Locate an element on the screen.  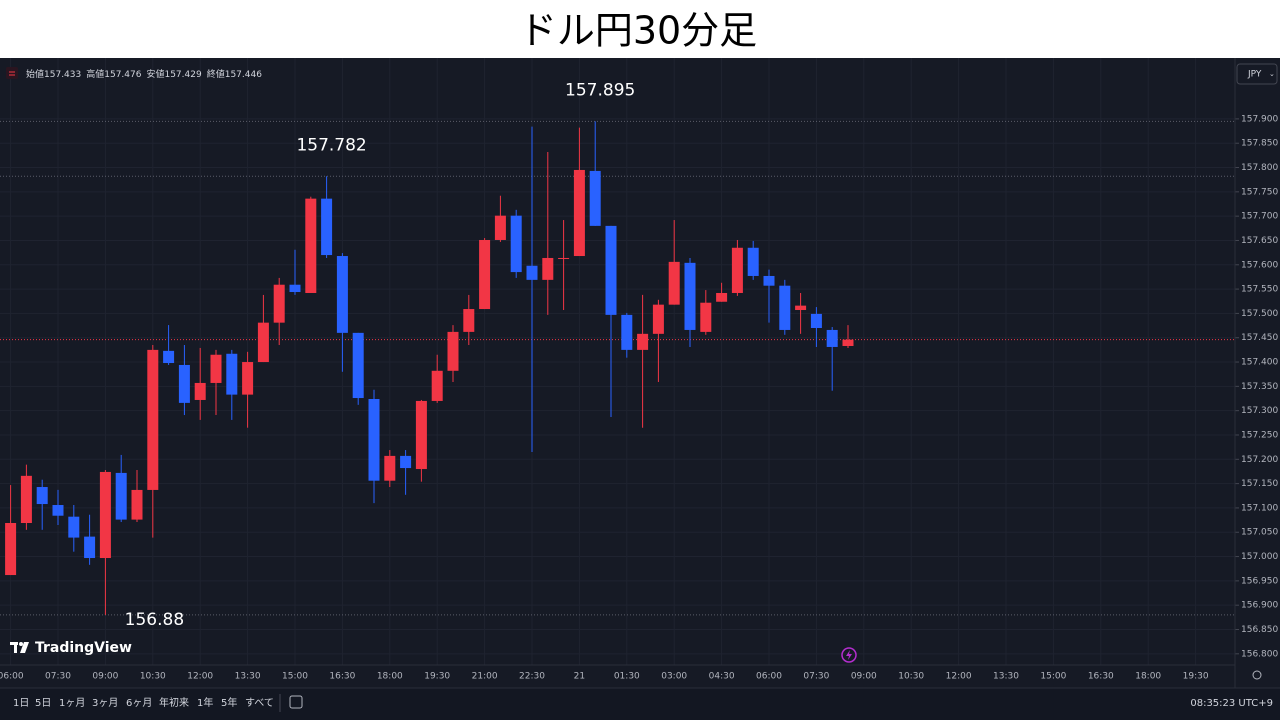
range-button: 年初来 is located at coordinates (174, 702).